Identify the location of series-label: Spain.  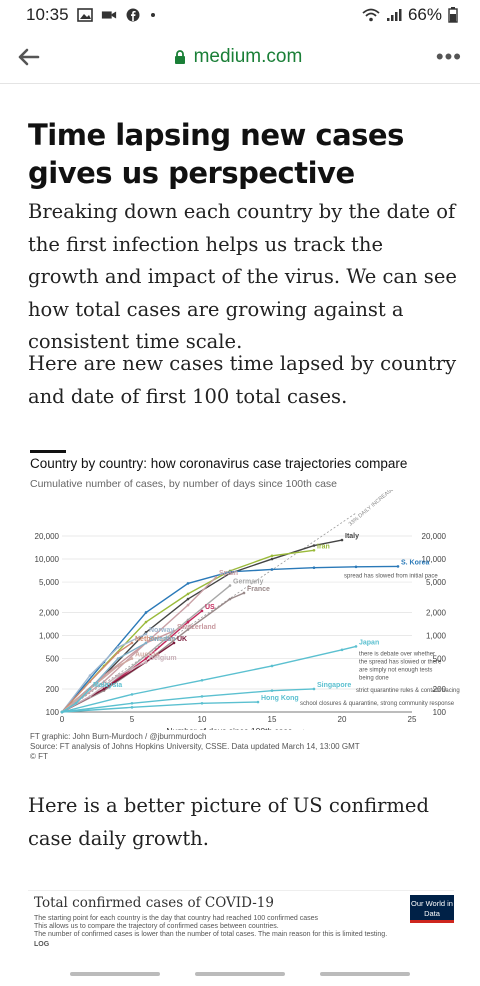
(228, 573).